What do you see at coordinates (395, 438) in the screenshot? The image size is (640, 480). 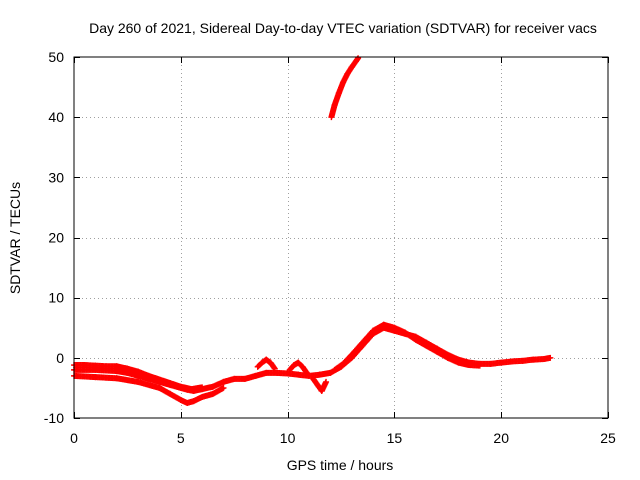 I see `x-tick-label: 15` at bounding box center [395, 438].